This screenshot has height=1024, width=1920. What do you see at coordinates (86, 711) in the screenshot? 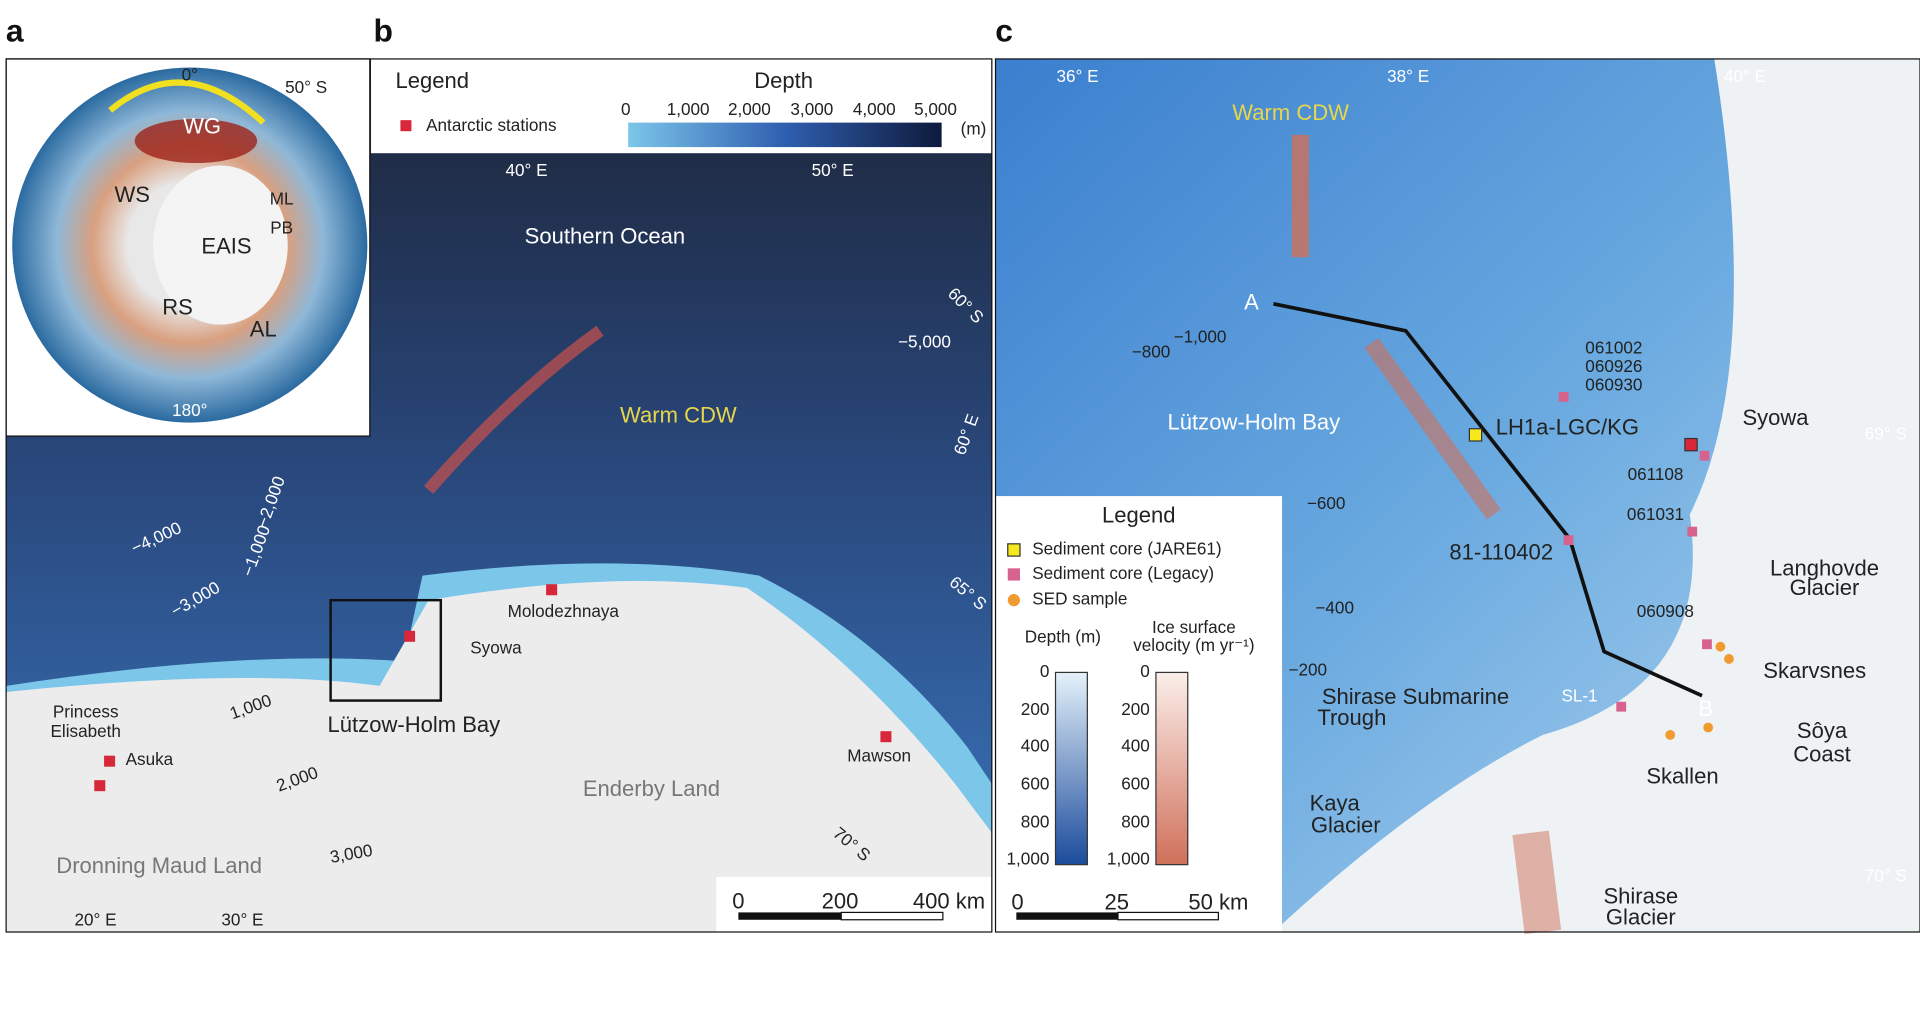
I see `map-label: Princess` at bounding box center [86, 711].